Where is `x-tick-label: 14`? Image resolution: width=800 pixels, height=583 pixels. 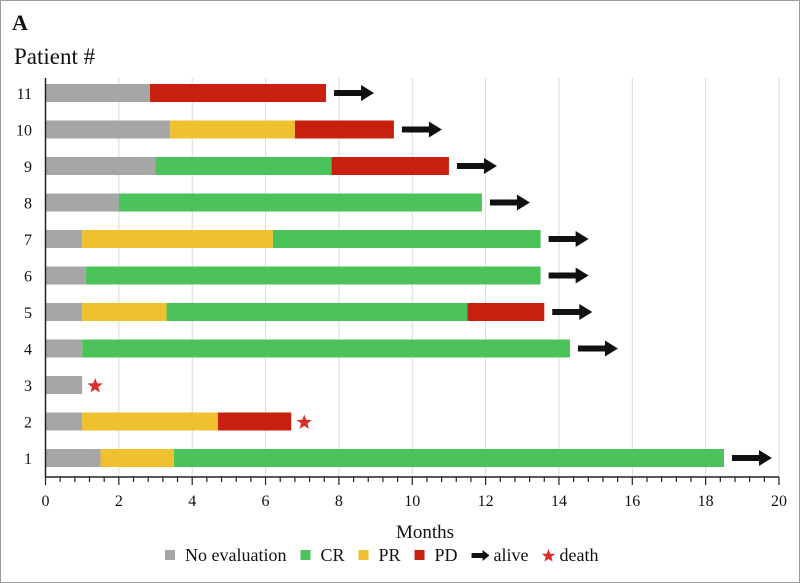
x-tick-label: 14 is located at coordinates (559, 501).